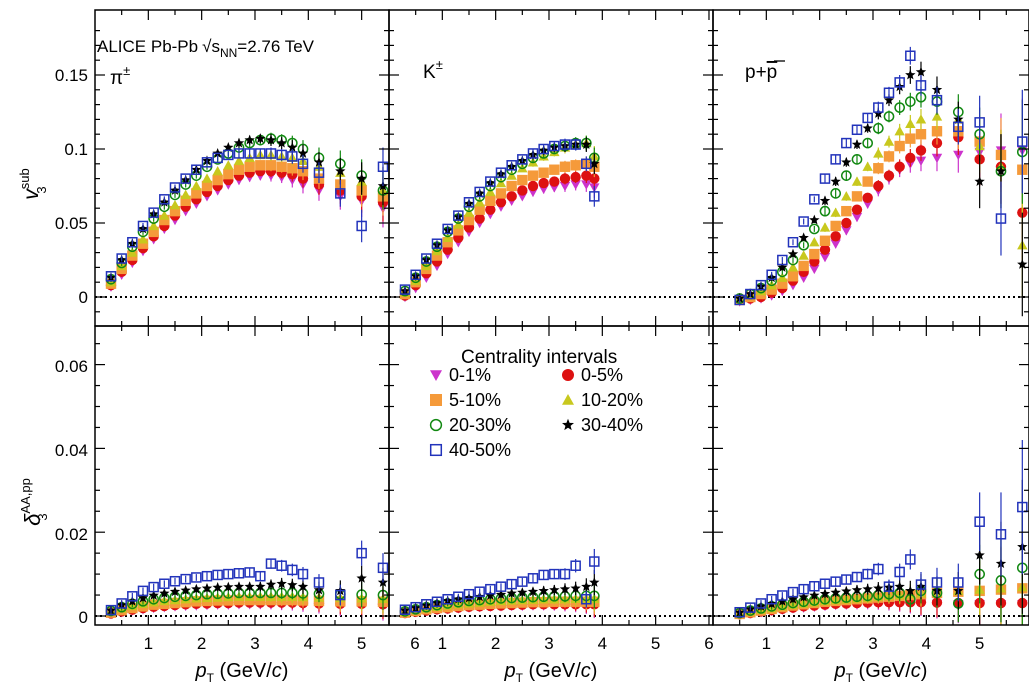 The width and height of the screenshot is (1029, 688). I want to click on y-tick-label: 0, so click(83, 617).